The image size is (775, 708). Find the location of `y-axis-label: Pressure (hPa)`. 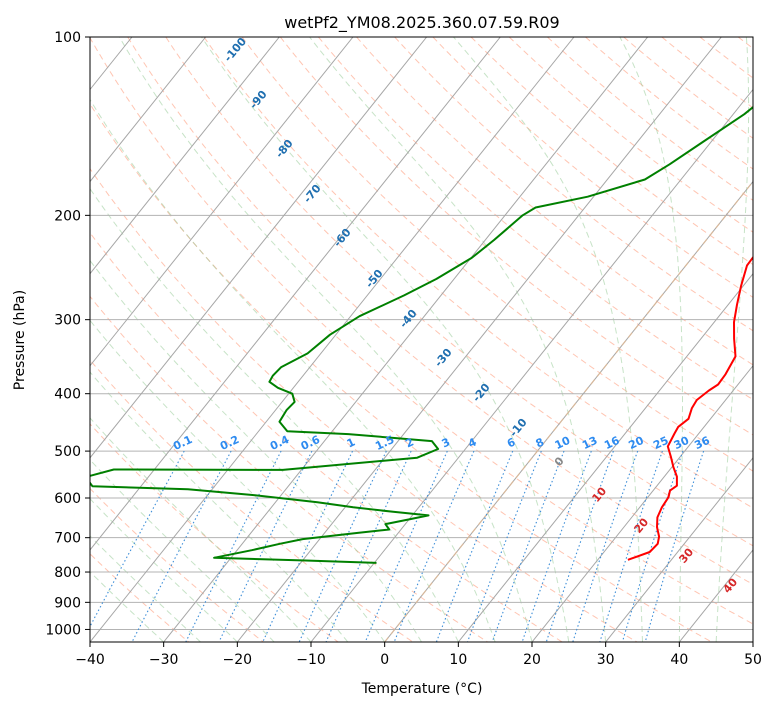

y-axis-label: Pressure (hPa) is located at coordinates (20, 340).